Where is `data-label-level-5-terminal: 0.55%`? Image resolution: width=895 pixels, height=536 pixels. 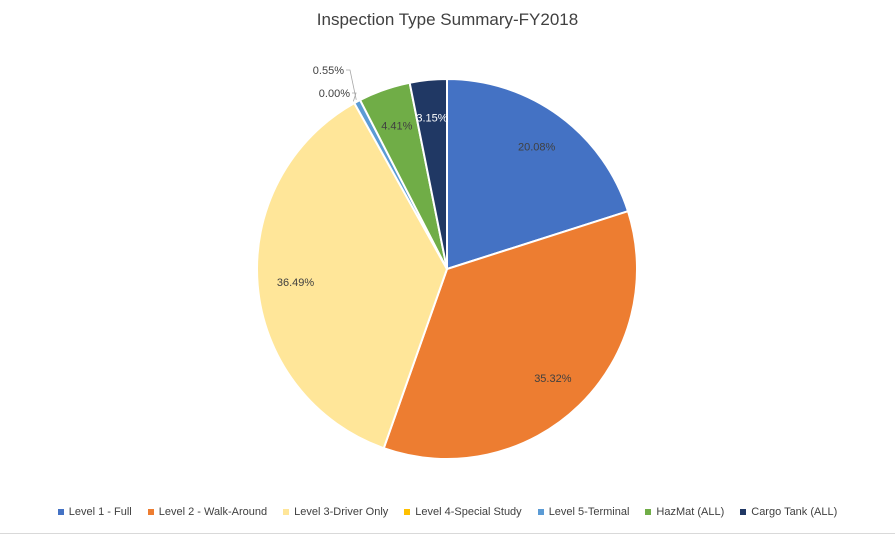
data-label-level-5-terminal: 0.55% is located at coordinates (328, 71).